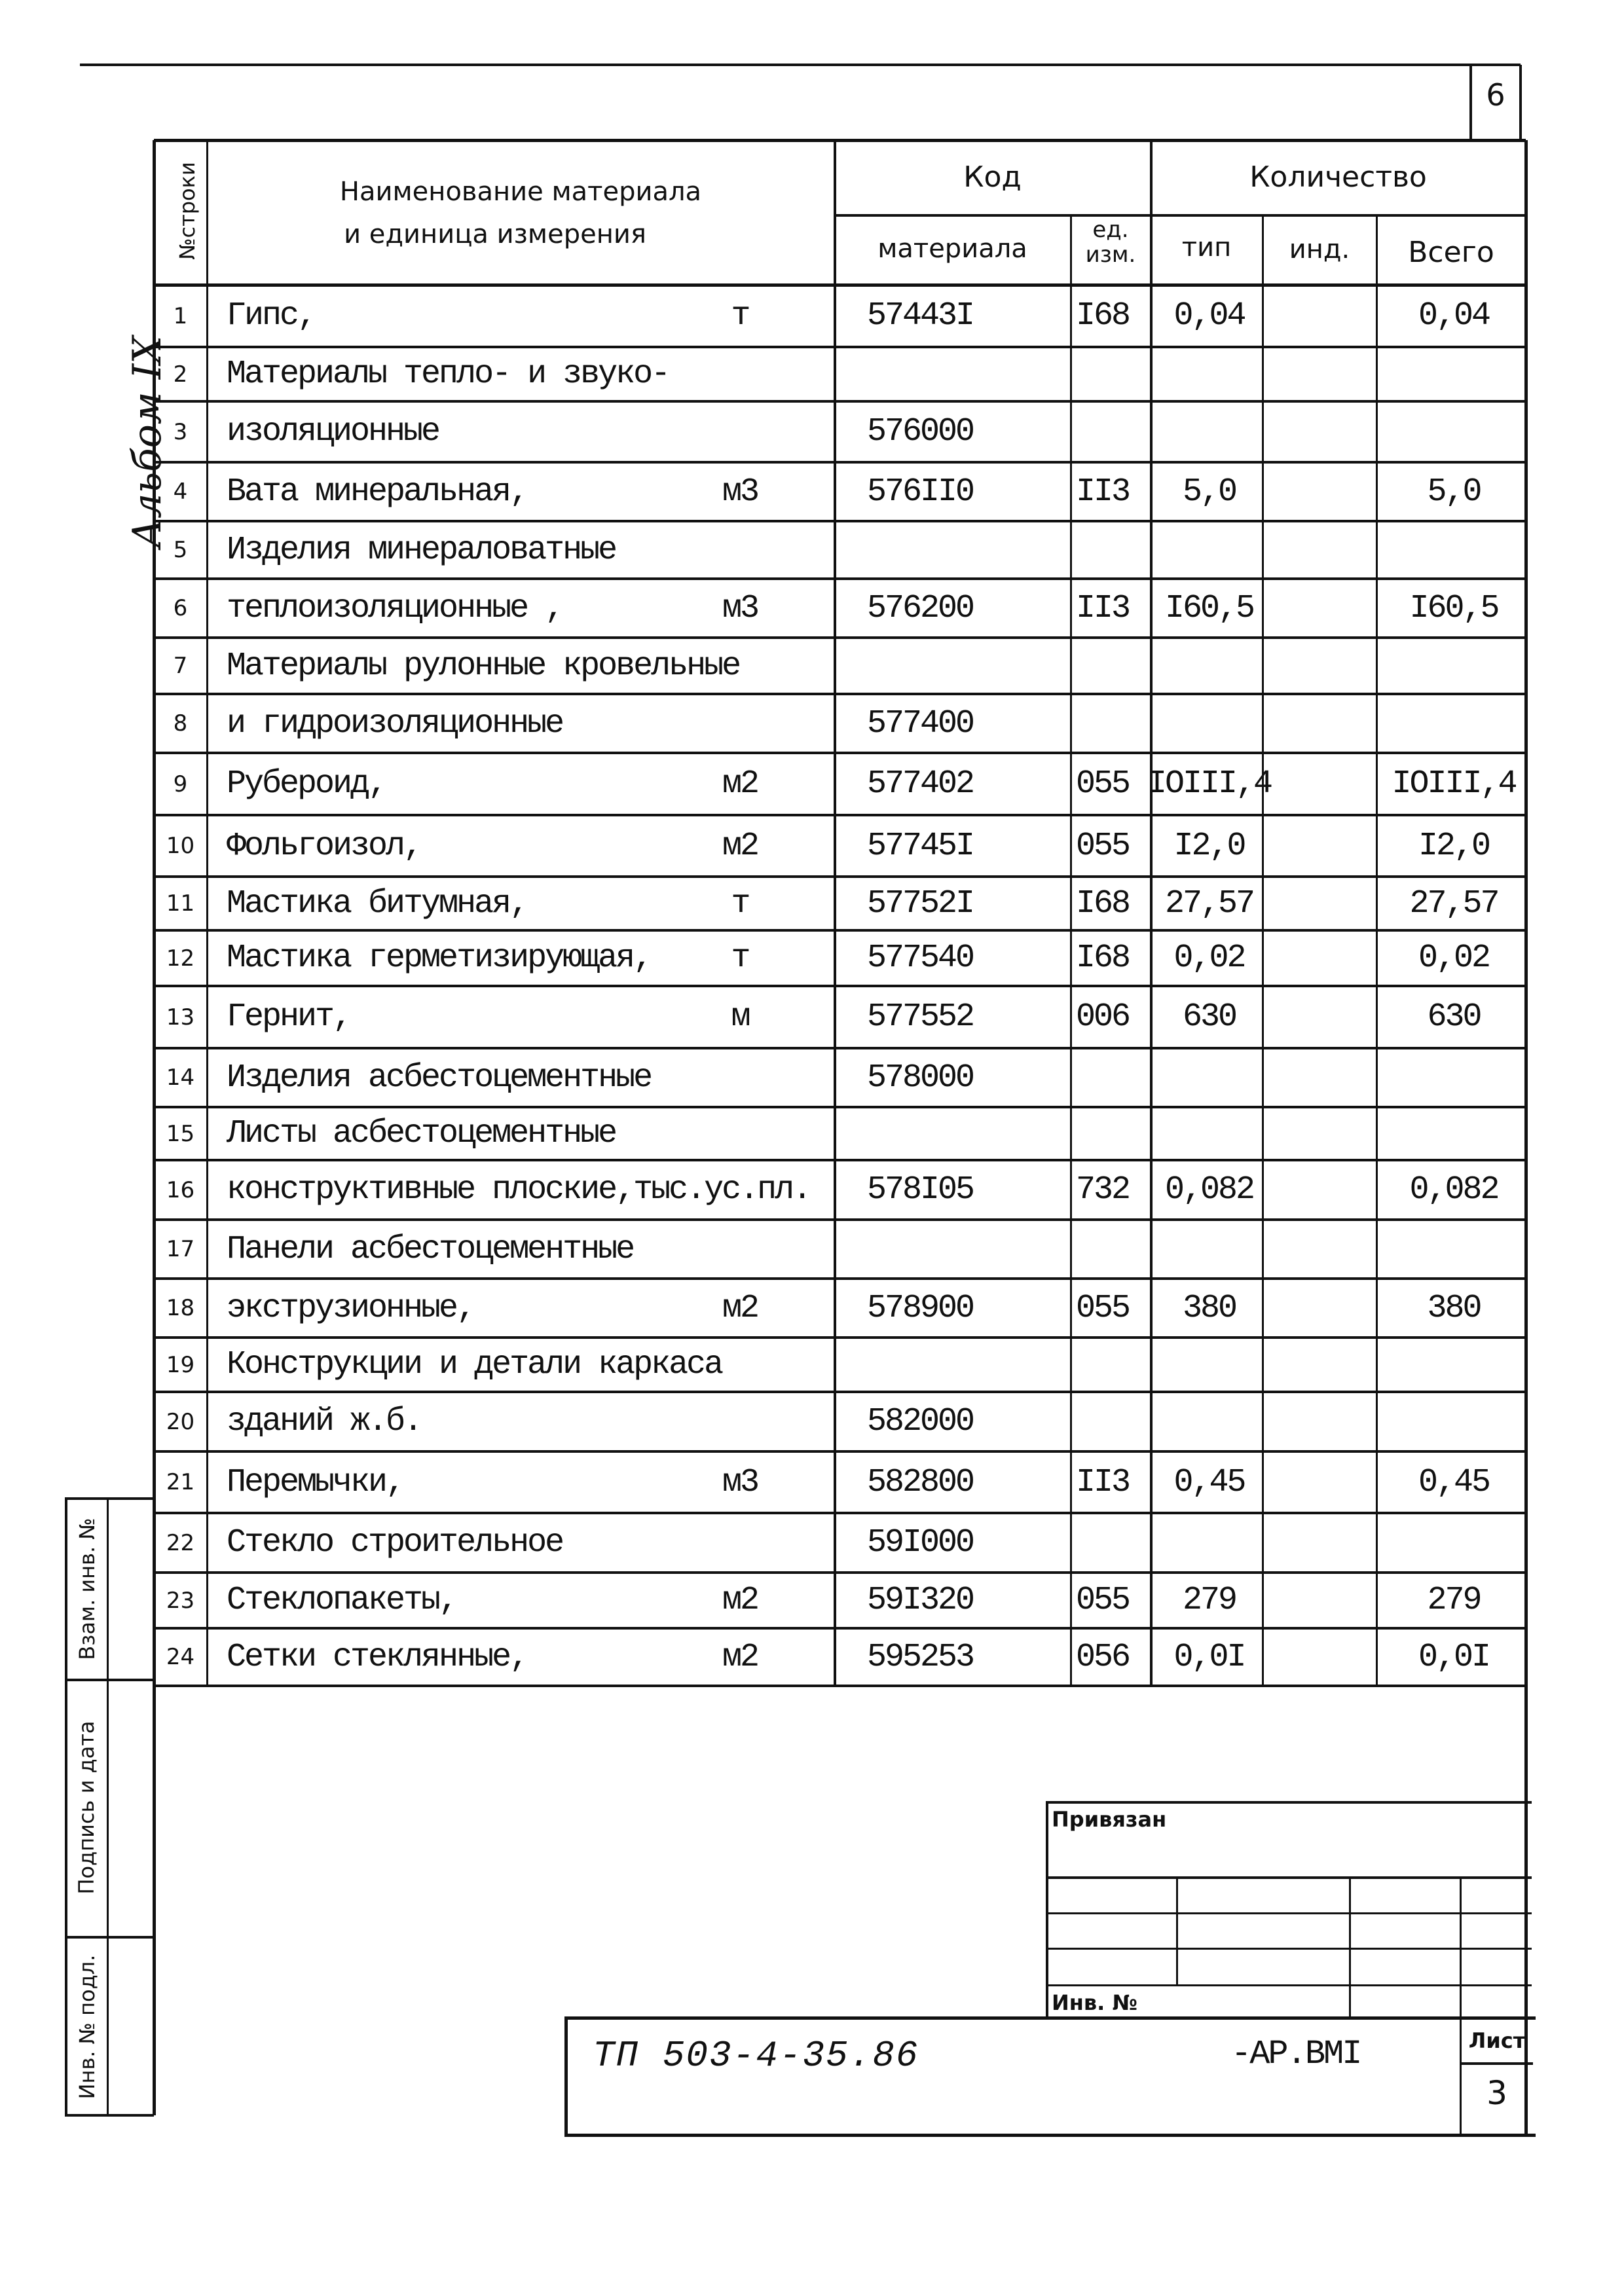 The height and width of the screenshot is (2296, 1624). What do you see at coordinates (108, 1808) in the screenshot?
I see `side-stamp-divider` at bounding box center [108, 1808].